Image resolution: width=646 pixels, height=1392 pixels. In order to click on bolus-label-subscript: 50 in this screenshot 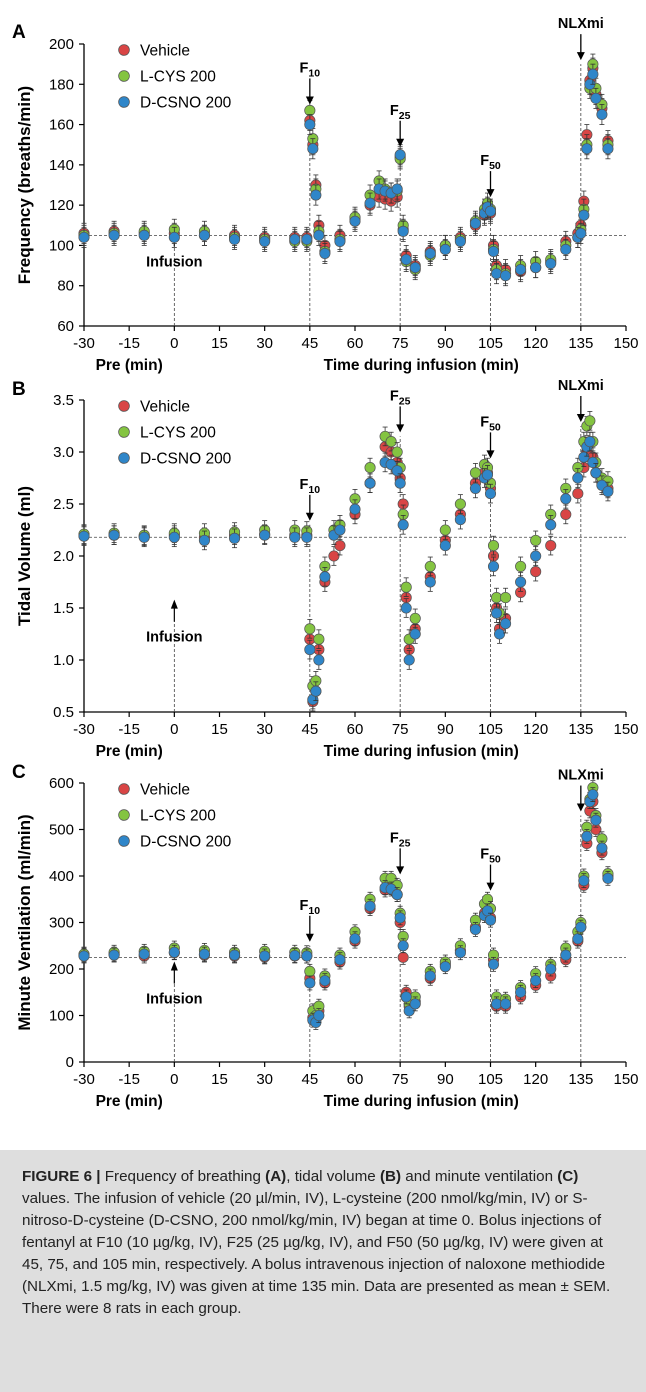, I will do `click(495, 427)`.